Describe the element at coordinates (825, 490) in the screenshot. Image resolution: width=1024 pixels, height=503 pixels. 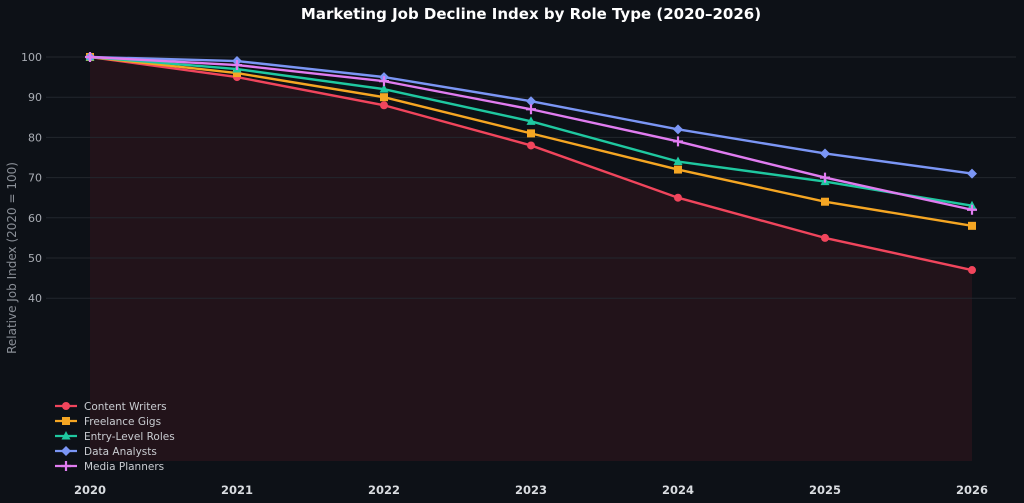
I see `x-tick-label: 2025` at that location.